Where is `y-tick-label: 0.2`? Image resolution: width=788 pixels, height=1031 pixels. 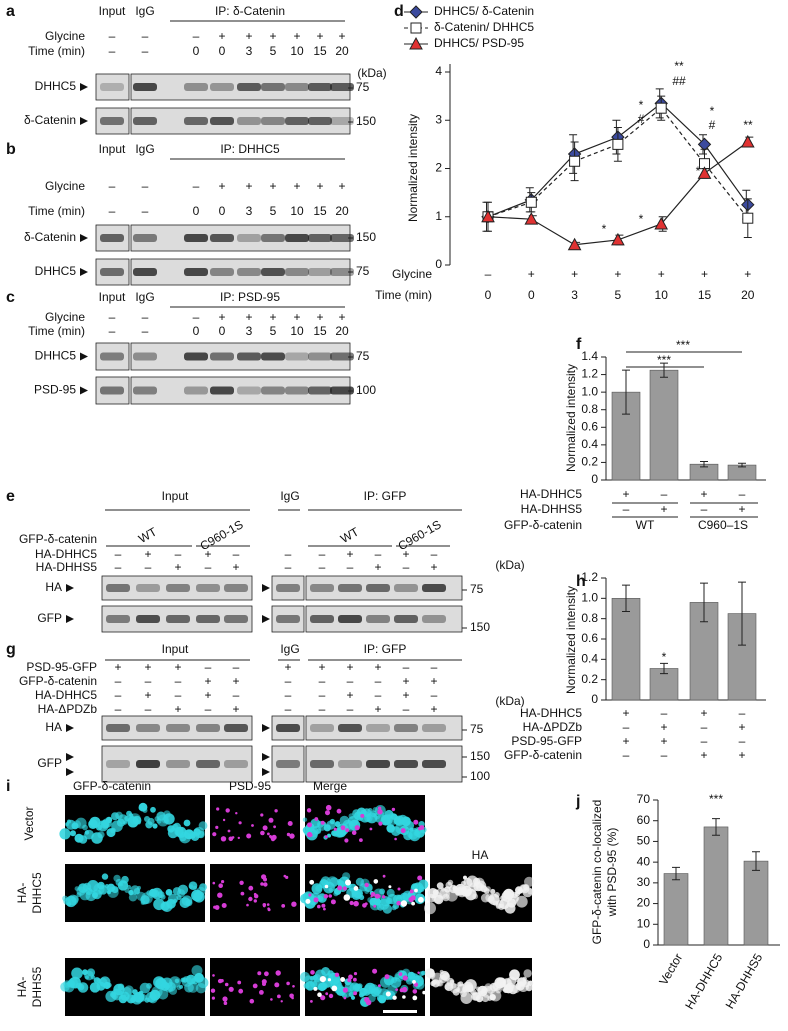
y-tick-label: 0.2 is located at coordinates (589, 462).